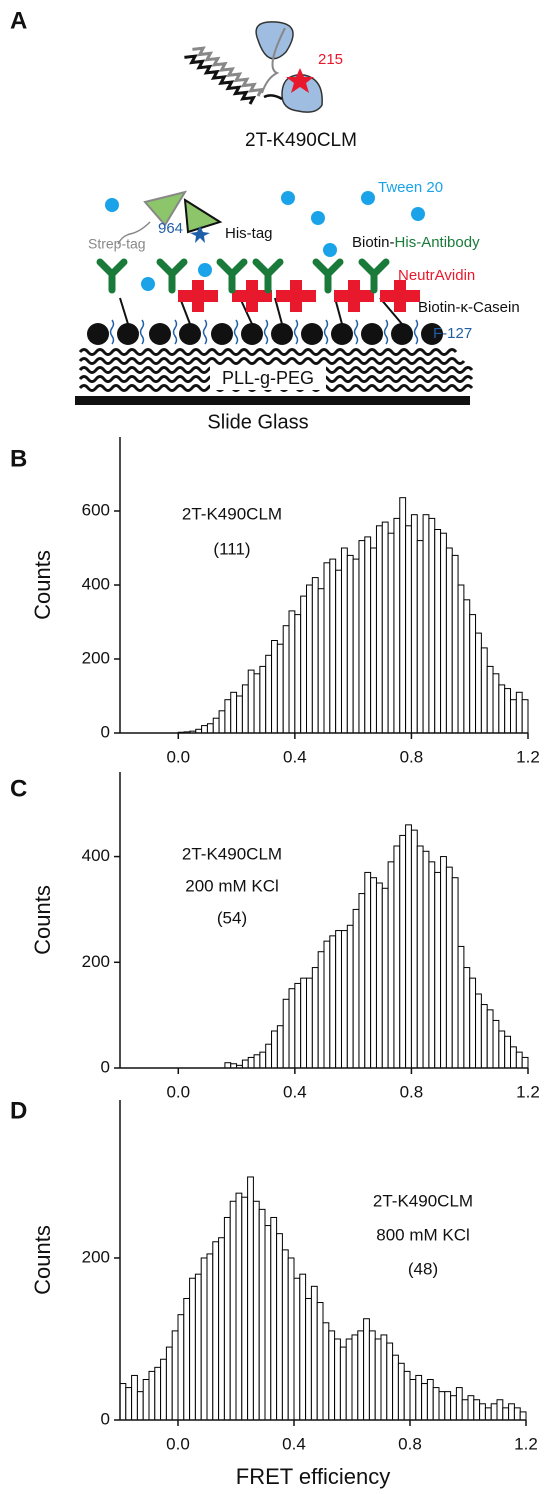 The image size is (545, 1494). I want to click on his-label: His-tag, so click(249, 233).